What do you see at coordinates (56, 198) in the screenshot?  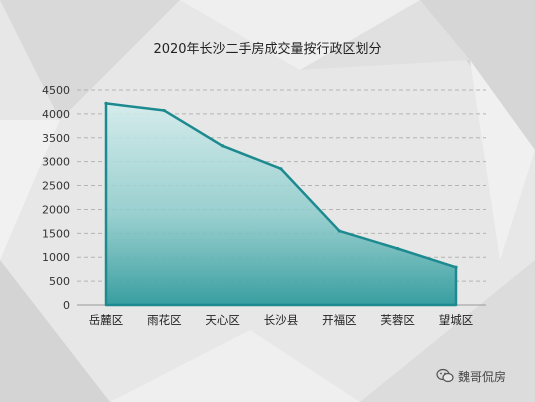 I see `y-axis-ticks: 0 500 1000 1500 2000 2500 3000 3500 4000 4500` at bounding box center [56, 198].